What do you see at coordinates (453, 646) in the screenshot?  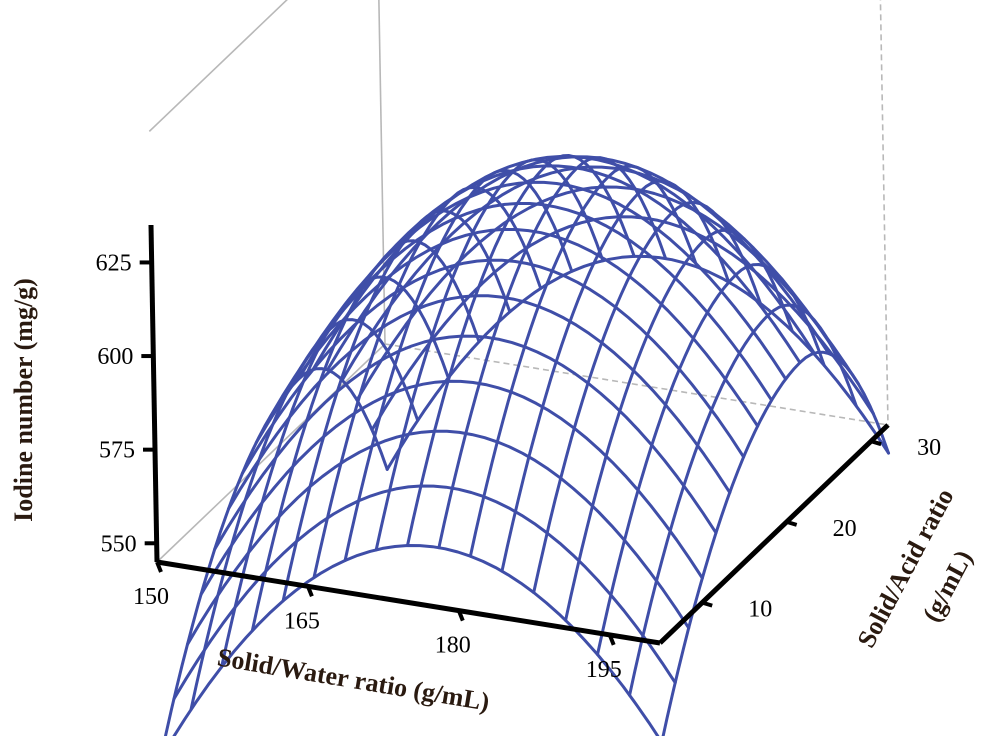 I see `x-tick-label-180: 180` at bounding box center [453, 646].